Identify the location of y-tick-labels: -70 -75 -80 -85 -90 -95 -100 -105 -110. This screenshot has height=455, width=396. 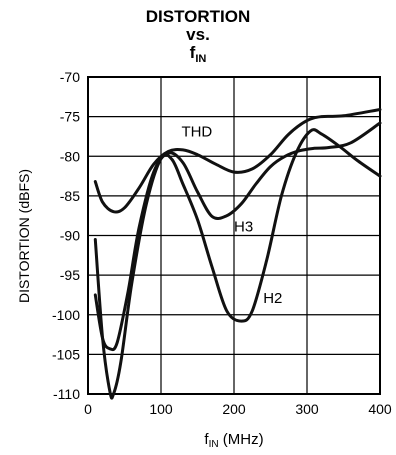
(66, 235).